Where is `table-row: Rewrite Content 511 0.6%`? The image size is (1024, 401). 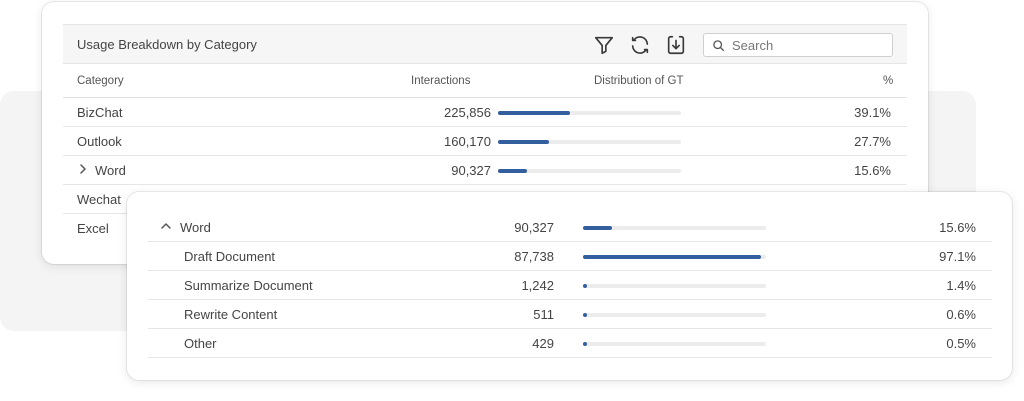 table-row: Rewrite Content 511 0.6% is located at coordinates (570, 314).